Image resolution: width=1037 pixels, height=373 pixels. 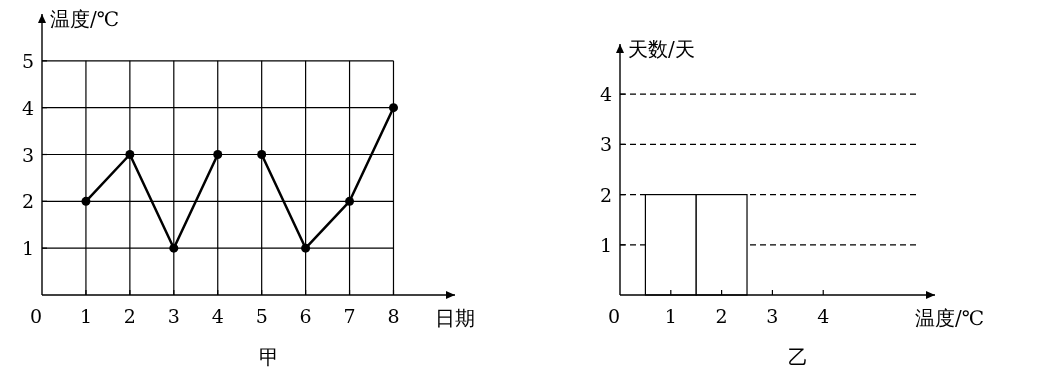 I want to click on y-tick-label: 5, so click(x=27, y=60).